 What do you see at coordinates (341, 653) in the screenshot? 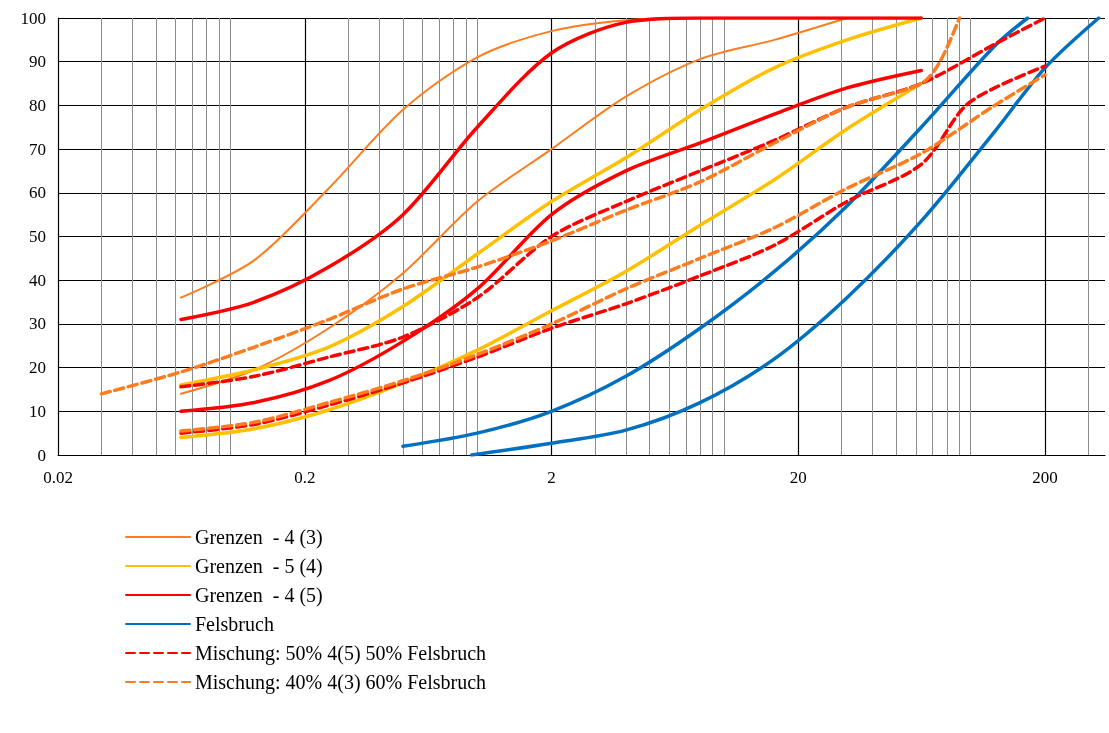
I see `legend-label: Mischung: 50% 4(5) 50% Felsbruch` at bounding box center [341, 653].